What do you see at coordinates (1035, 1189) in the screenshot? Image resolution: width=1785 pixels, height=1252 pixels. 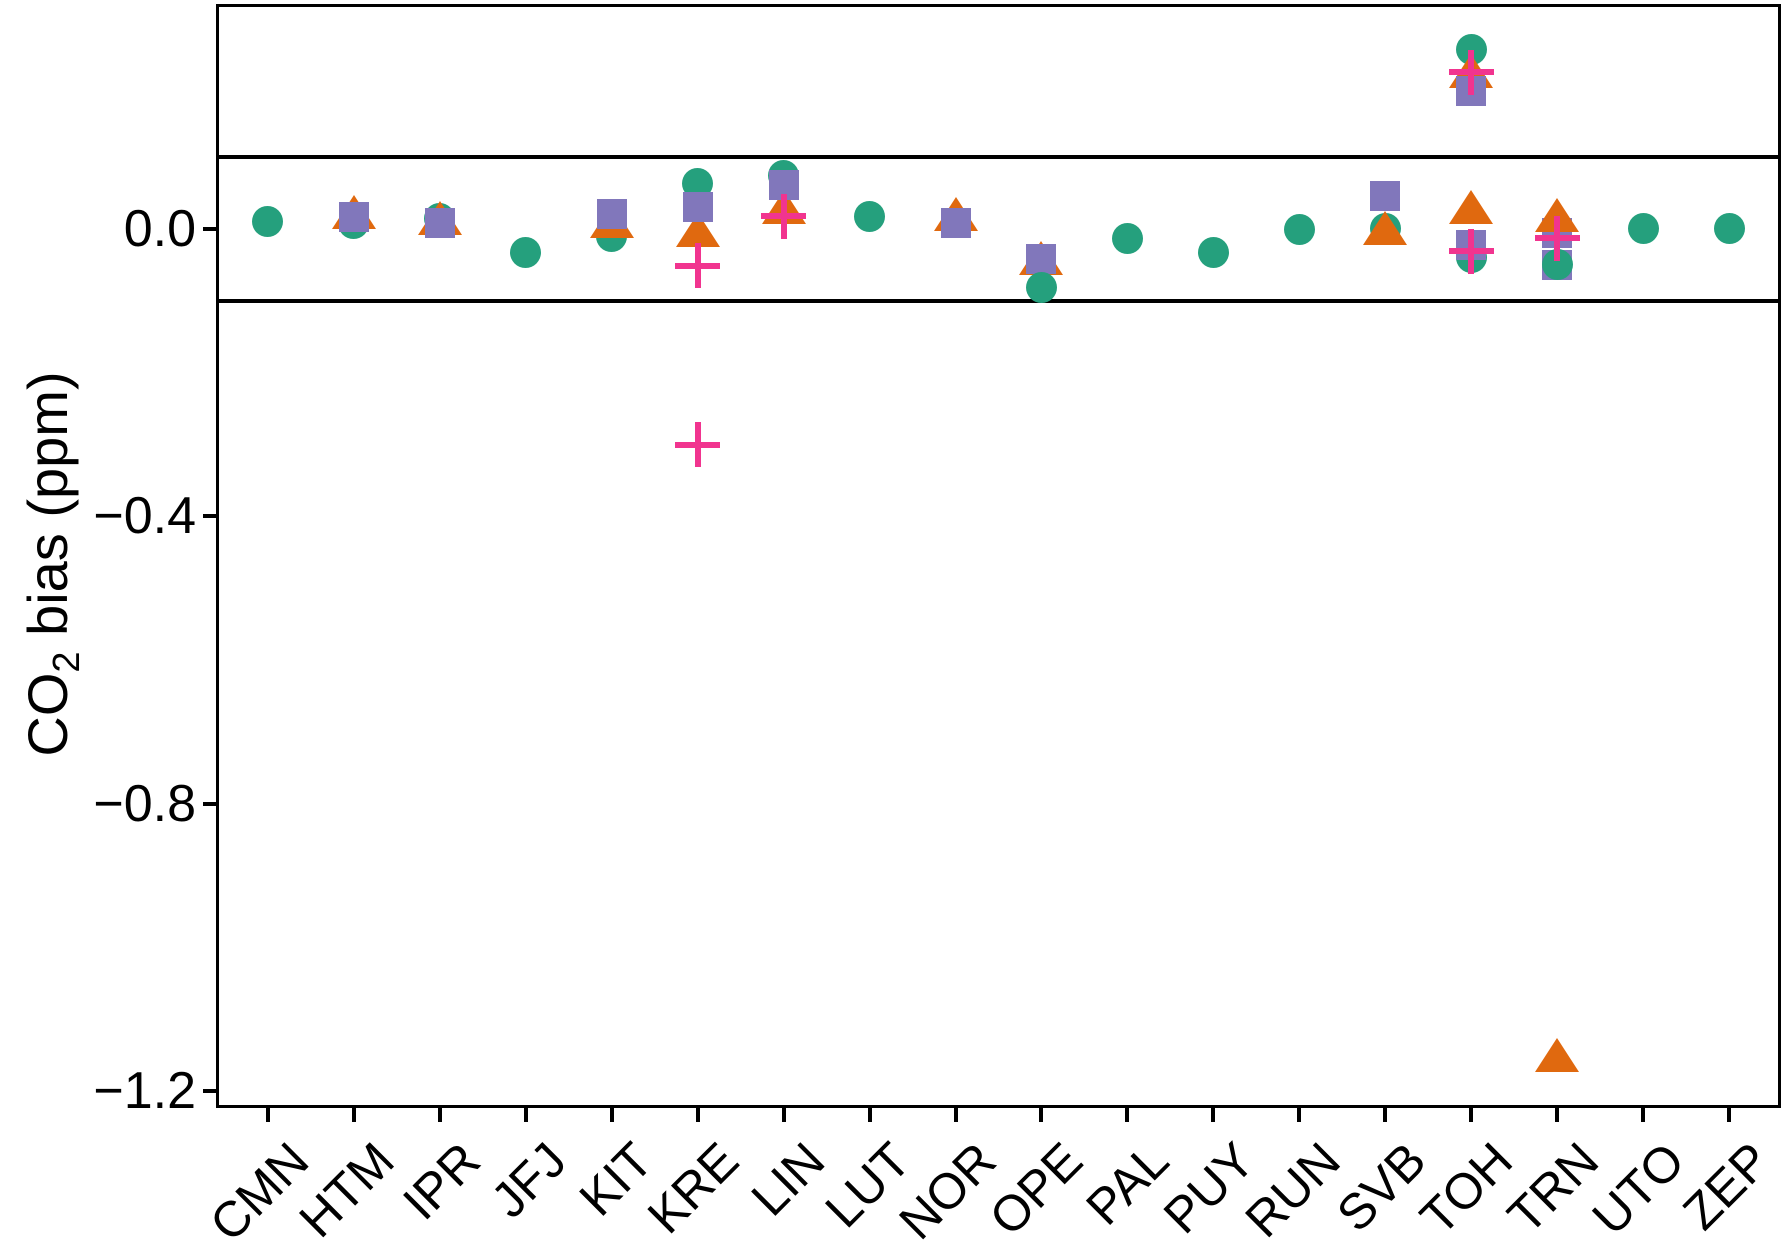 I see `x-tick-label-ope: OPE` at bounding box center [1035, 1189].